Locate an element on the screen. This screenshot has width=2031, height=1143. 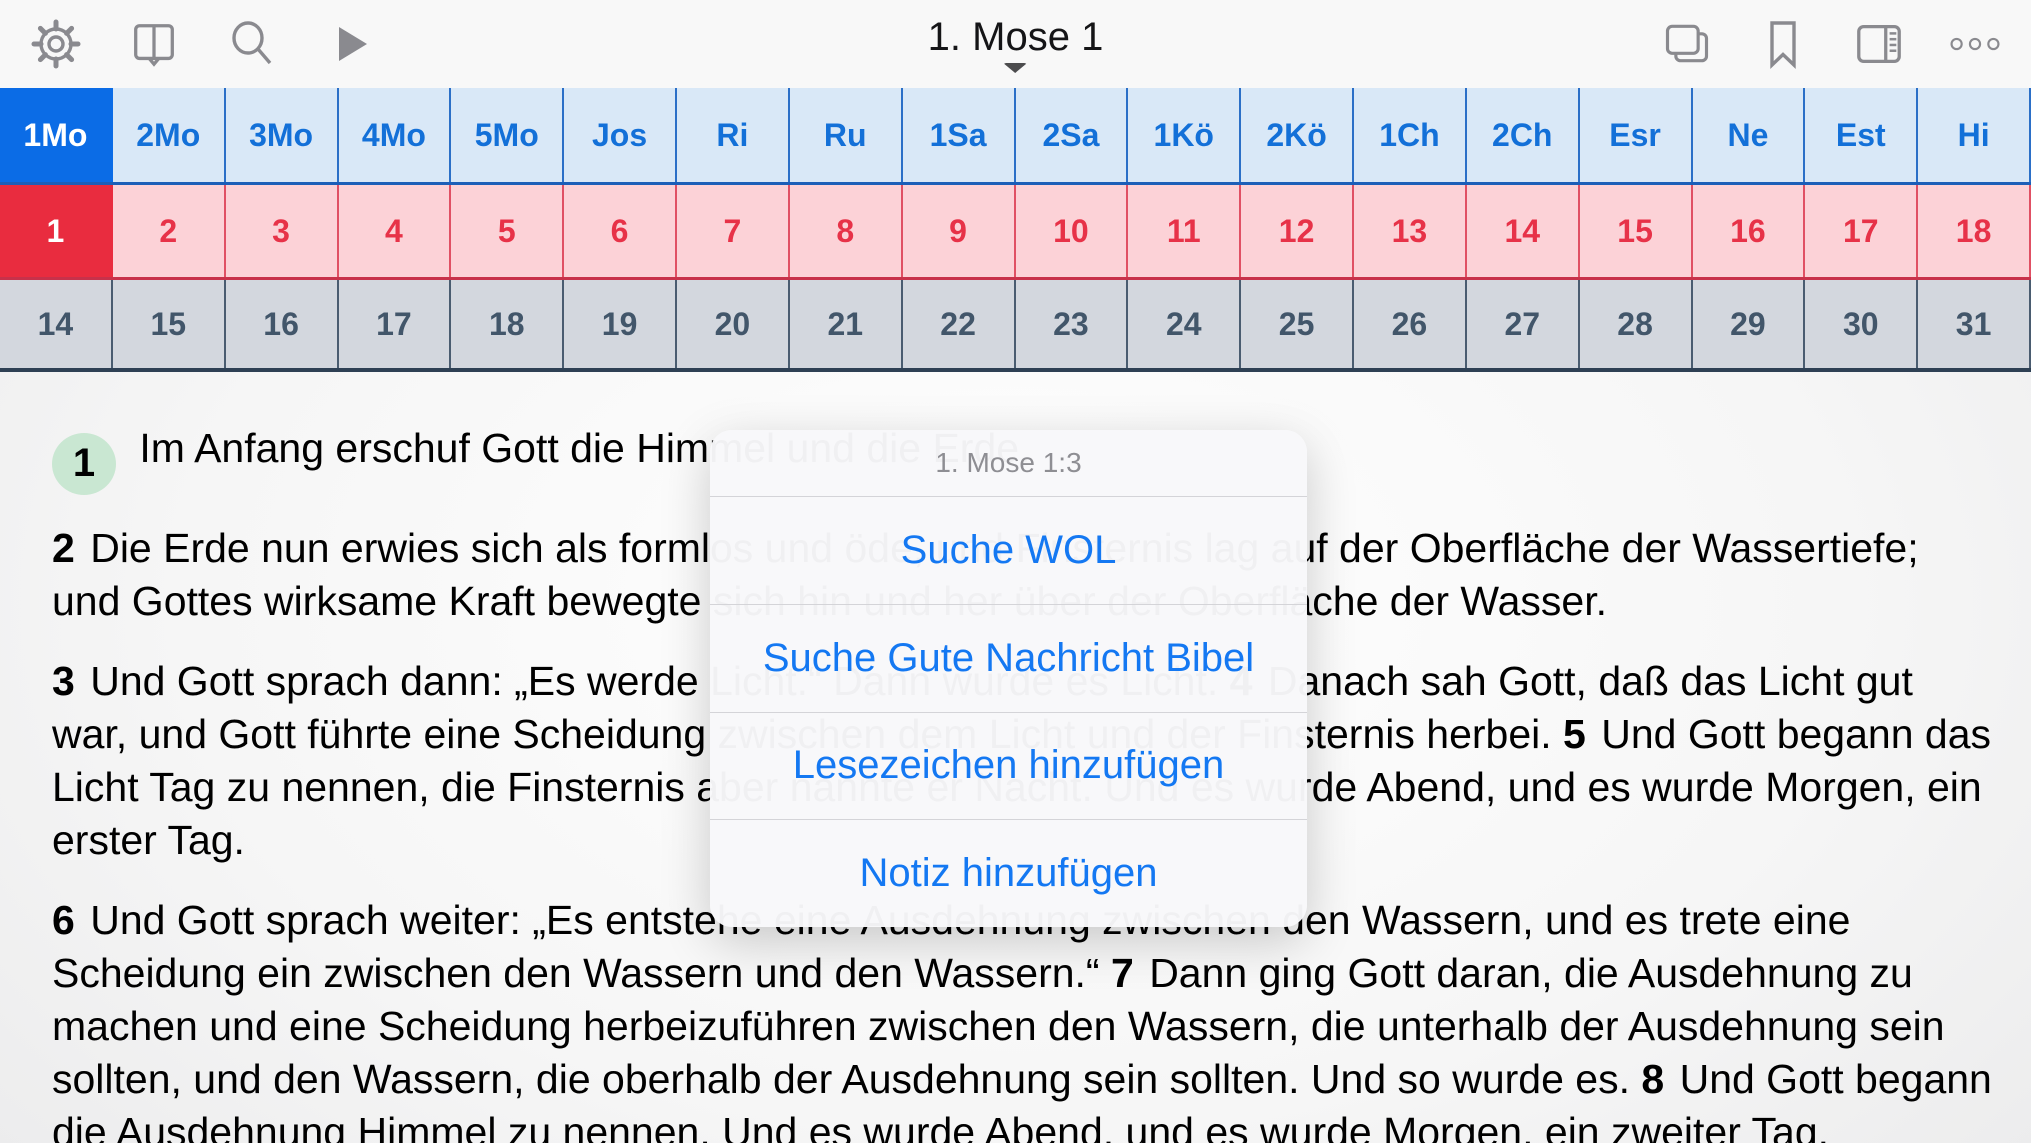
page-title: 1. Mose 1 is located at coordinates (1015, 37).